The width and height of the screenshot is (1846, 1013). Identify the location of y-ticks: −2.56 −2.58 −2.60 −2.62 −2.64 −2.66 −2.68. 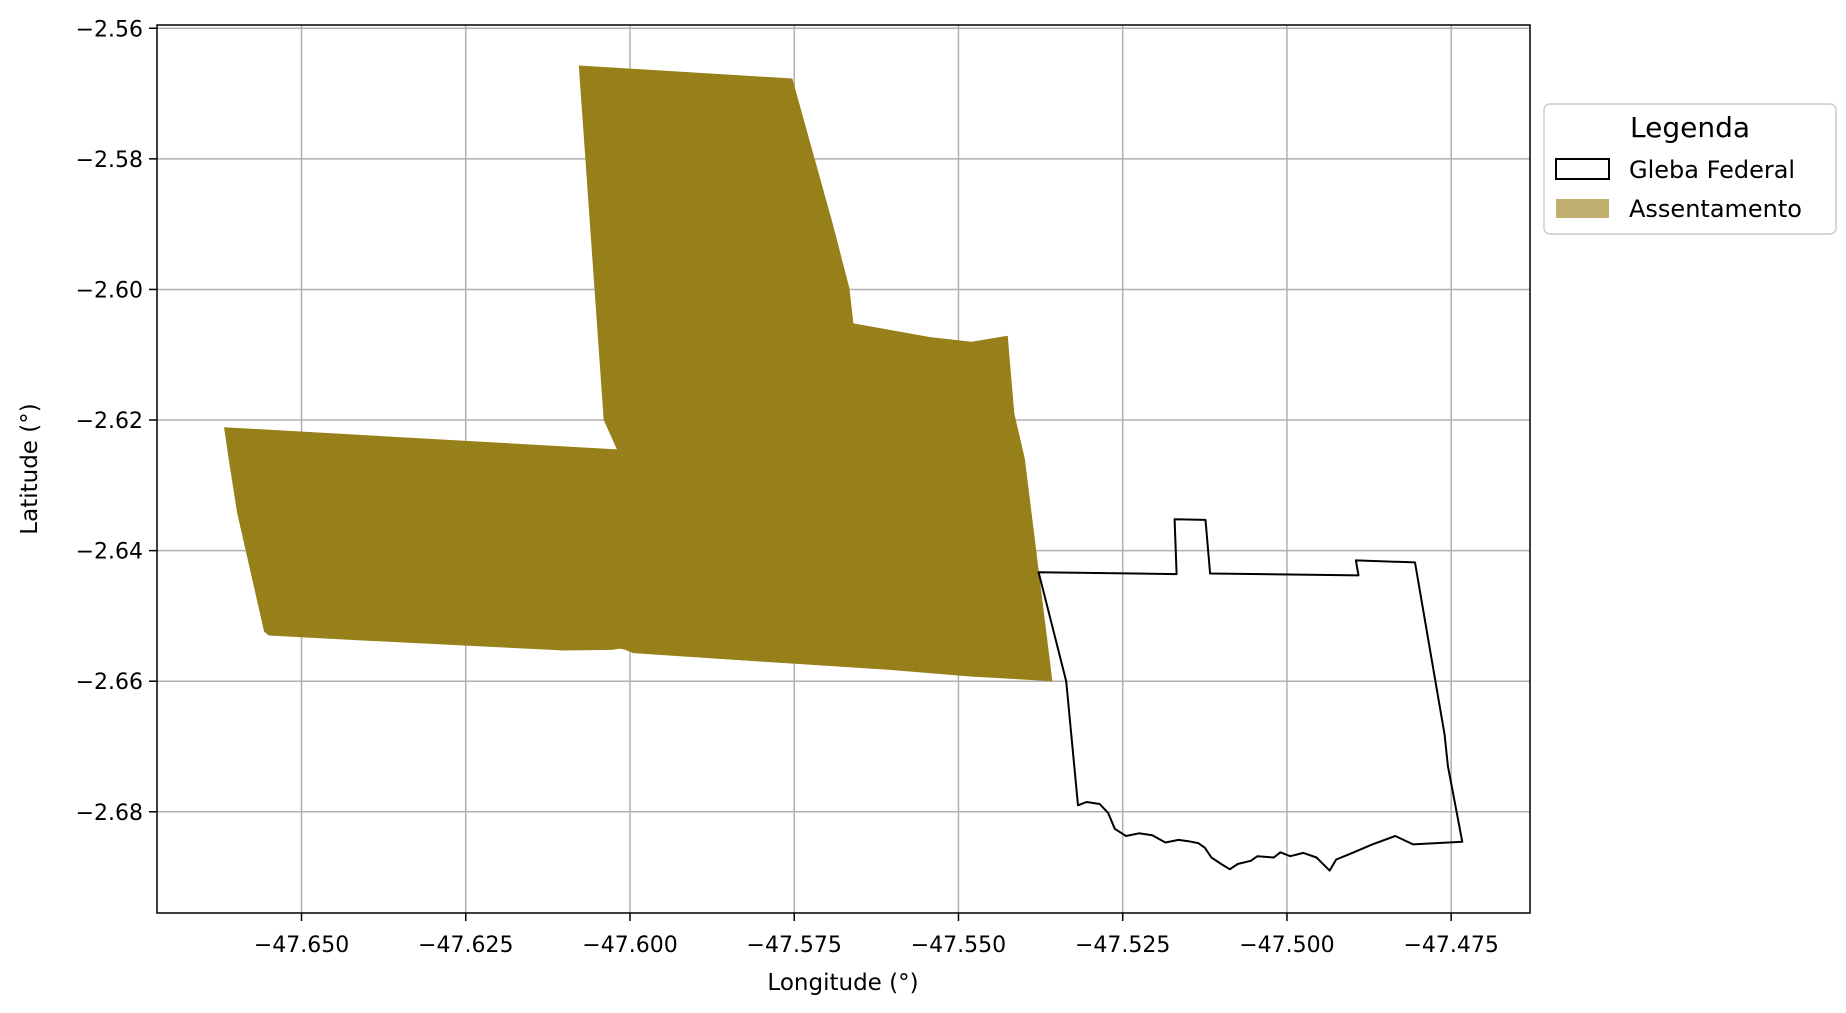
(116, 421).